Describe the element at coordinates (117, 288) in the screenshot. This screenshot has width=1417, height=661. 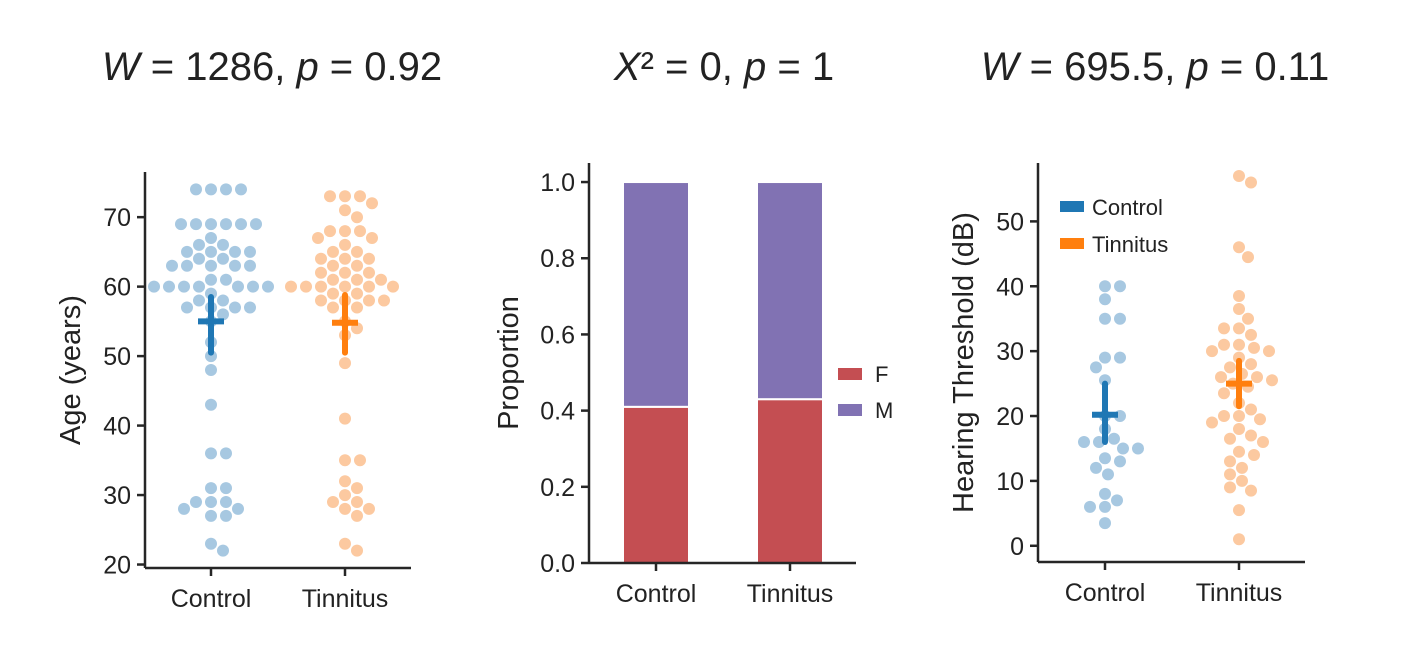
I see `y-tick-label: 60` at that location.